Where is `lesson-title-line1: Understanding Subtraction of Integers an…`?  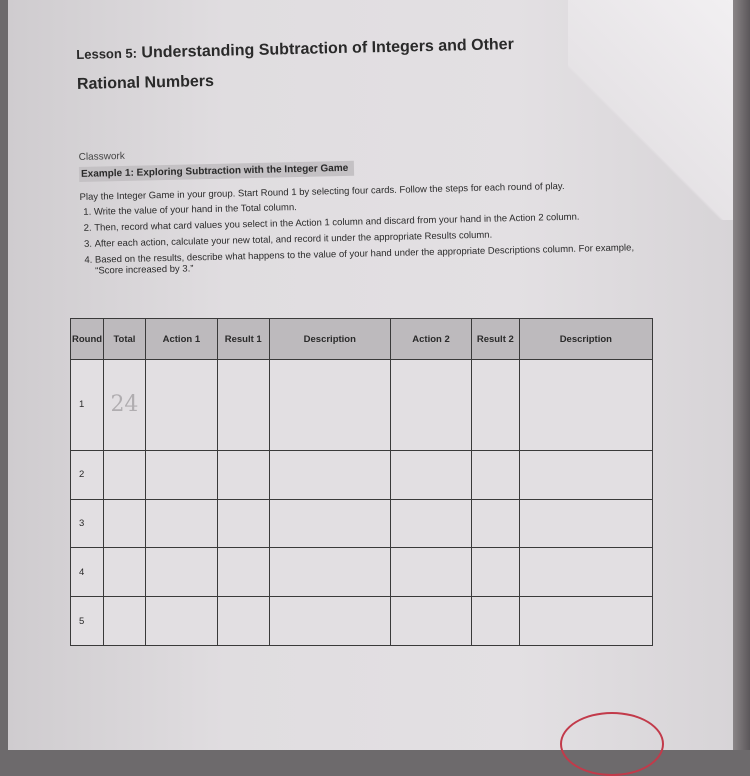
lesson-title-line1: Understanding Subtraction of Integers an… is located at coordinates (328, 49).